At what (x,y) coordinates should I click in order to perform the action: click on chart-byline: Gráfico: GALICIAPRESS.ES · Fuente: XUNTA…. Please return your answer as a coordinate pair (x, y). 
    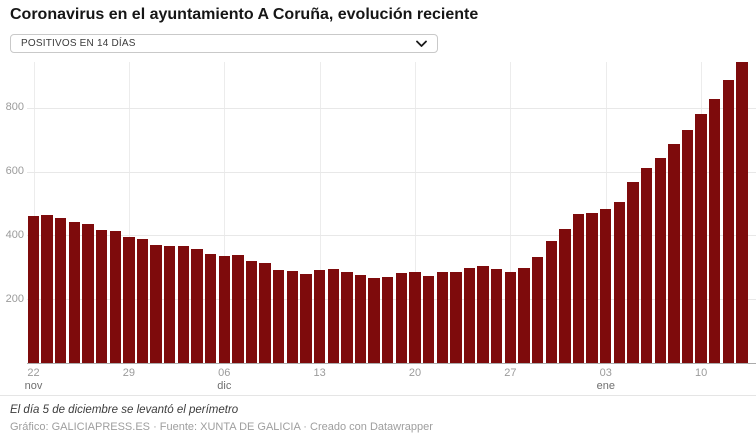
    Looking at the image, I should click on (221, 427).